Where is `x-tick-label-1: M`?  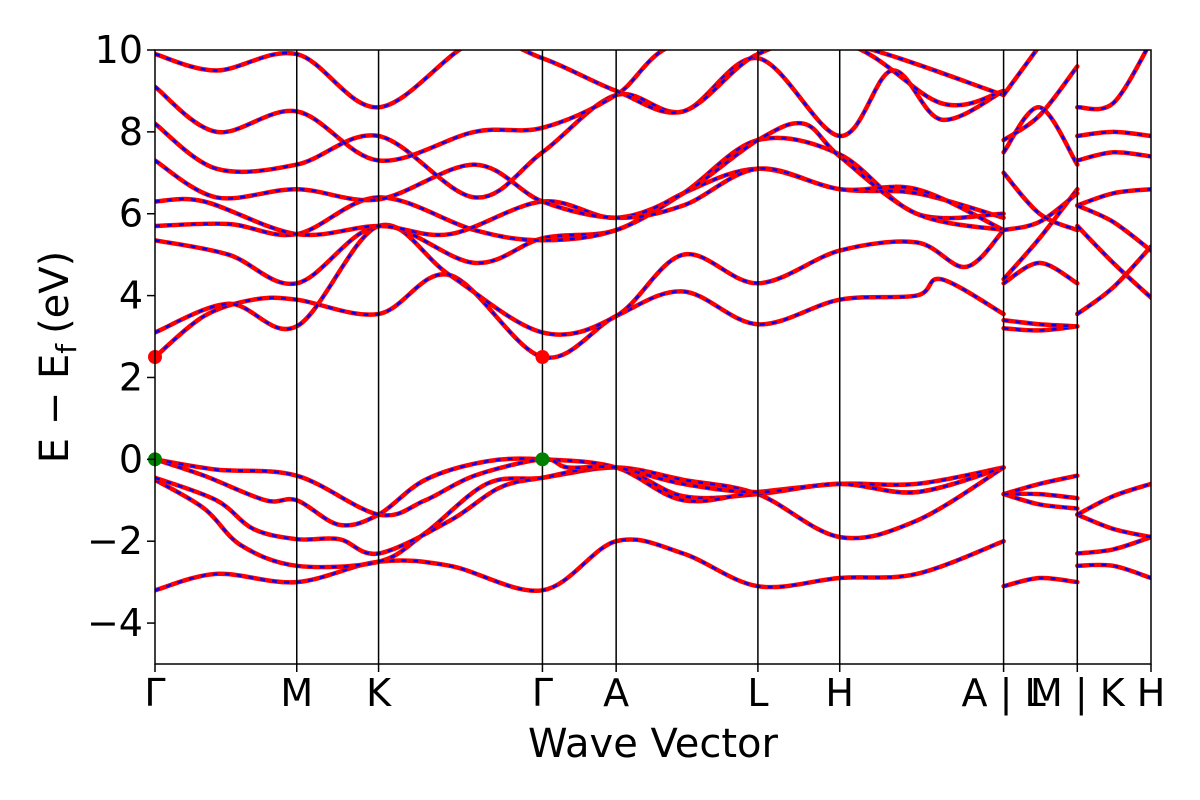
x-tick-label-1: M is located at coordinates (296, 693).